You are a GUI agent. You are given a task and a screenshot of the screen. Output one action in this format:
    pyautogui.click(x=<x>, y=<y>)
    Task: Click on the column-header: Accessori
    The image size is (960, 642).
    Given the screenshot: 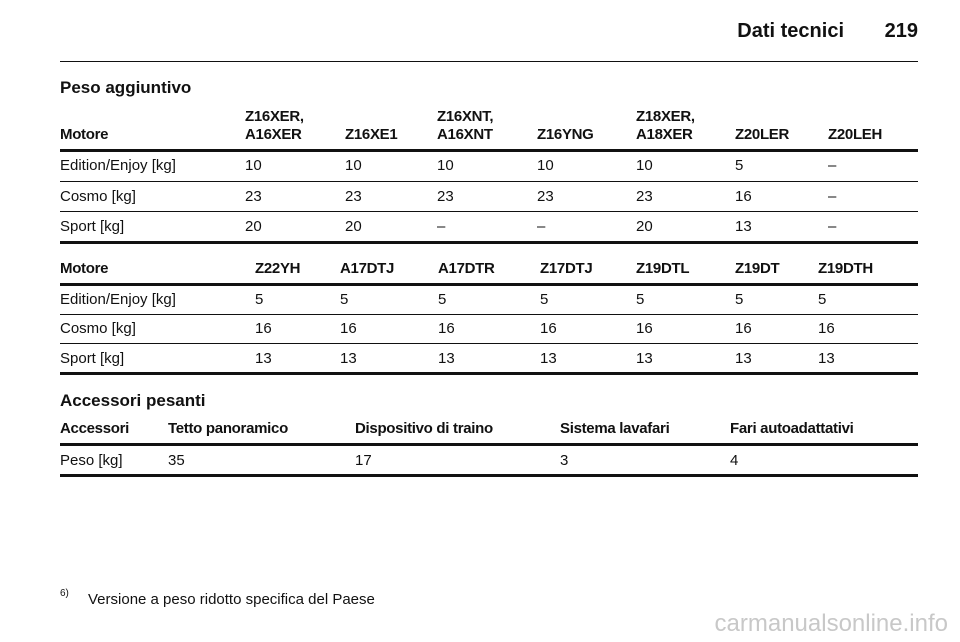 What is the action you would take?
    pyautogui.click(x=95, y=428)
    